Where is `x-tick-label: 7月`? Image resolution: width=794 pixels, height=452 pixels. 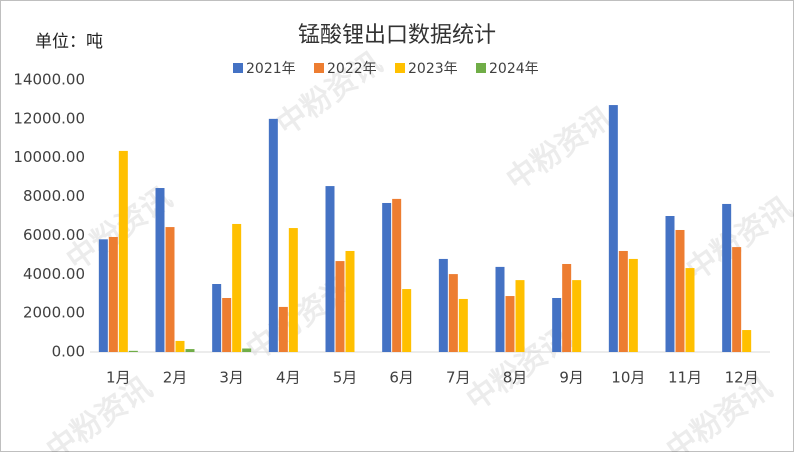 x-tick-label: 7月 is located at coordinates (458, 378).